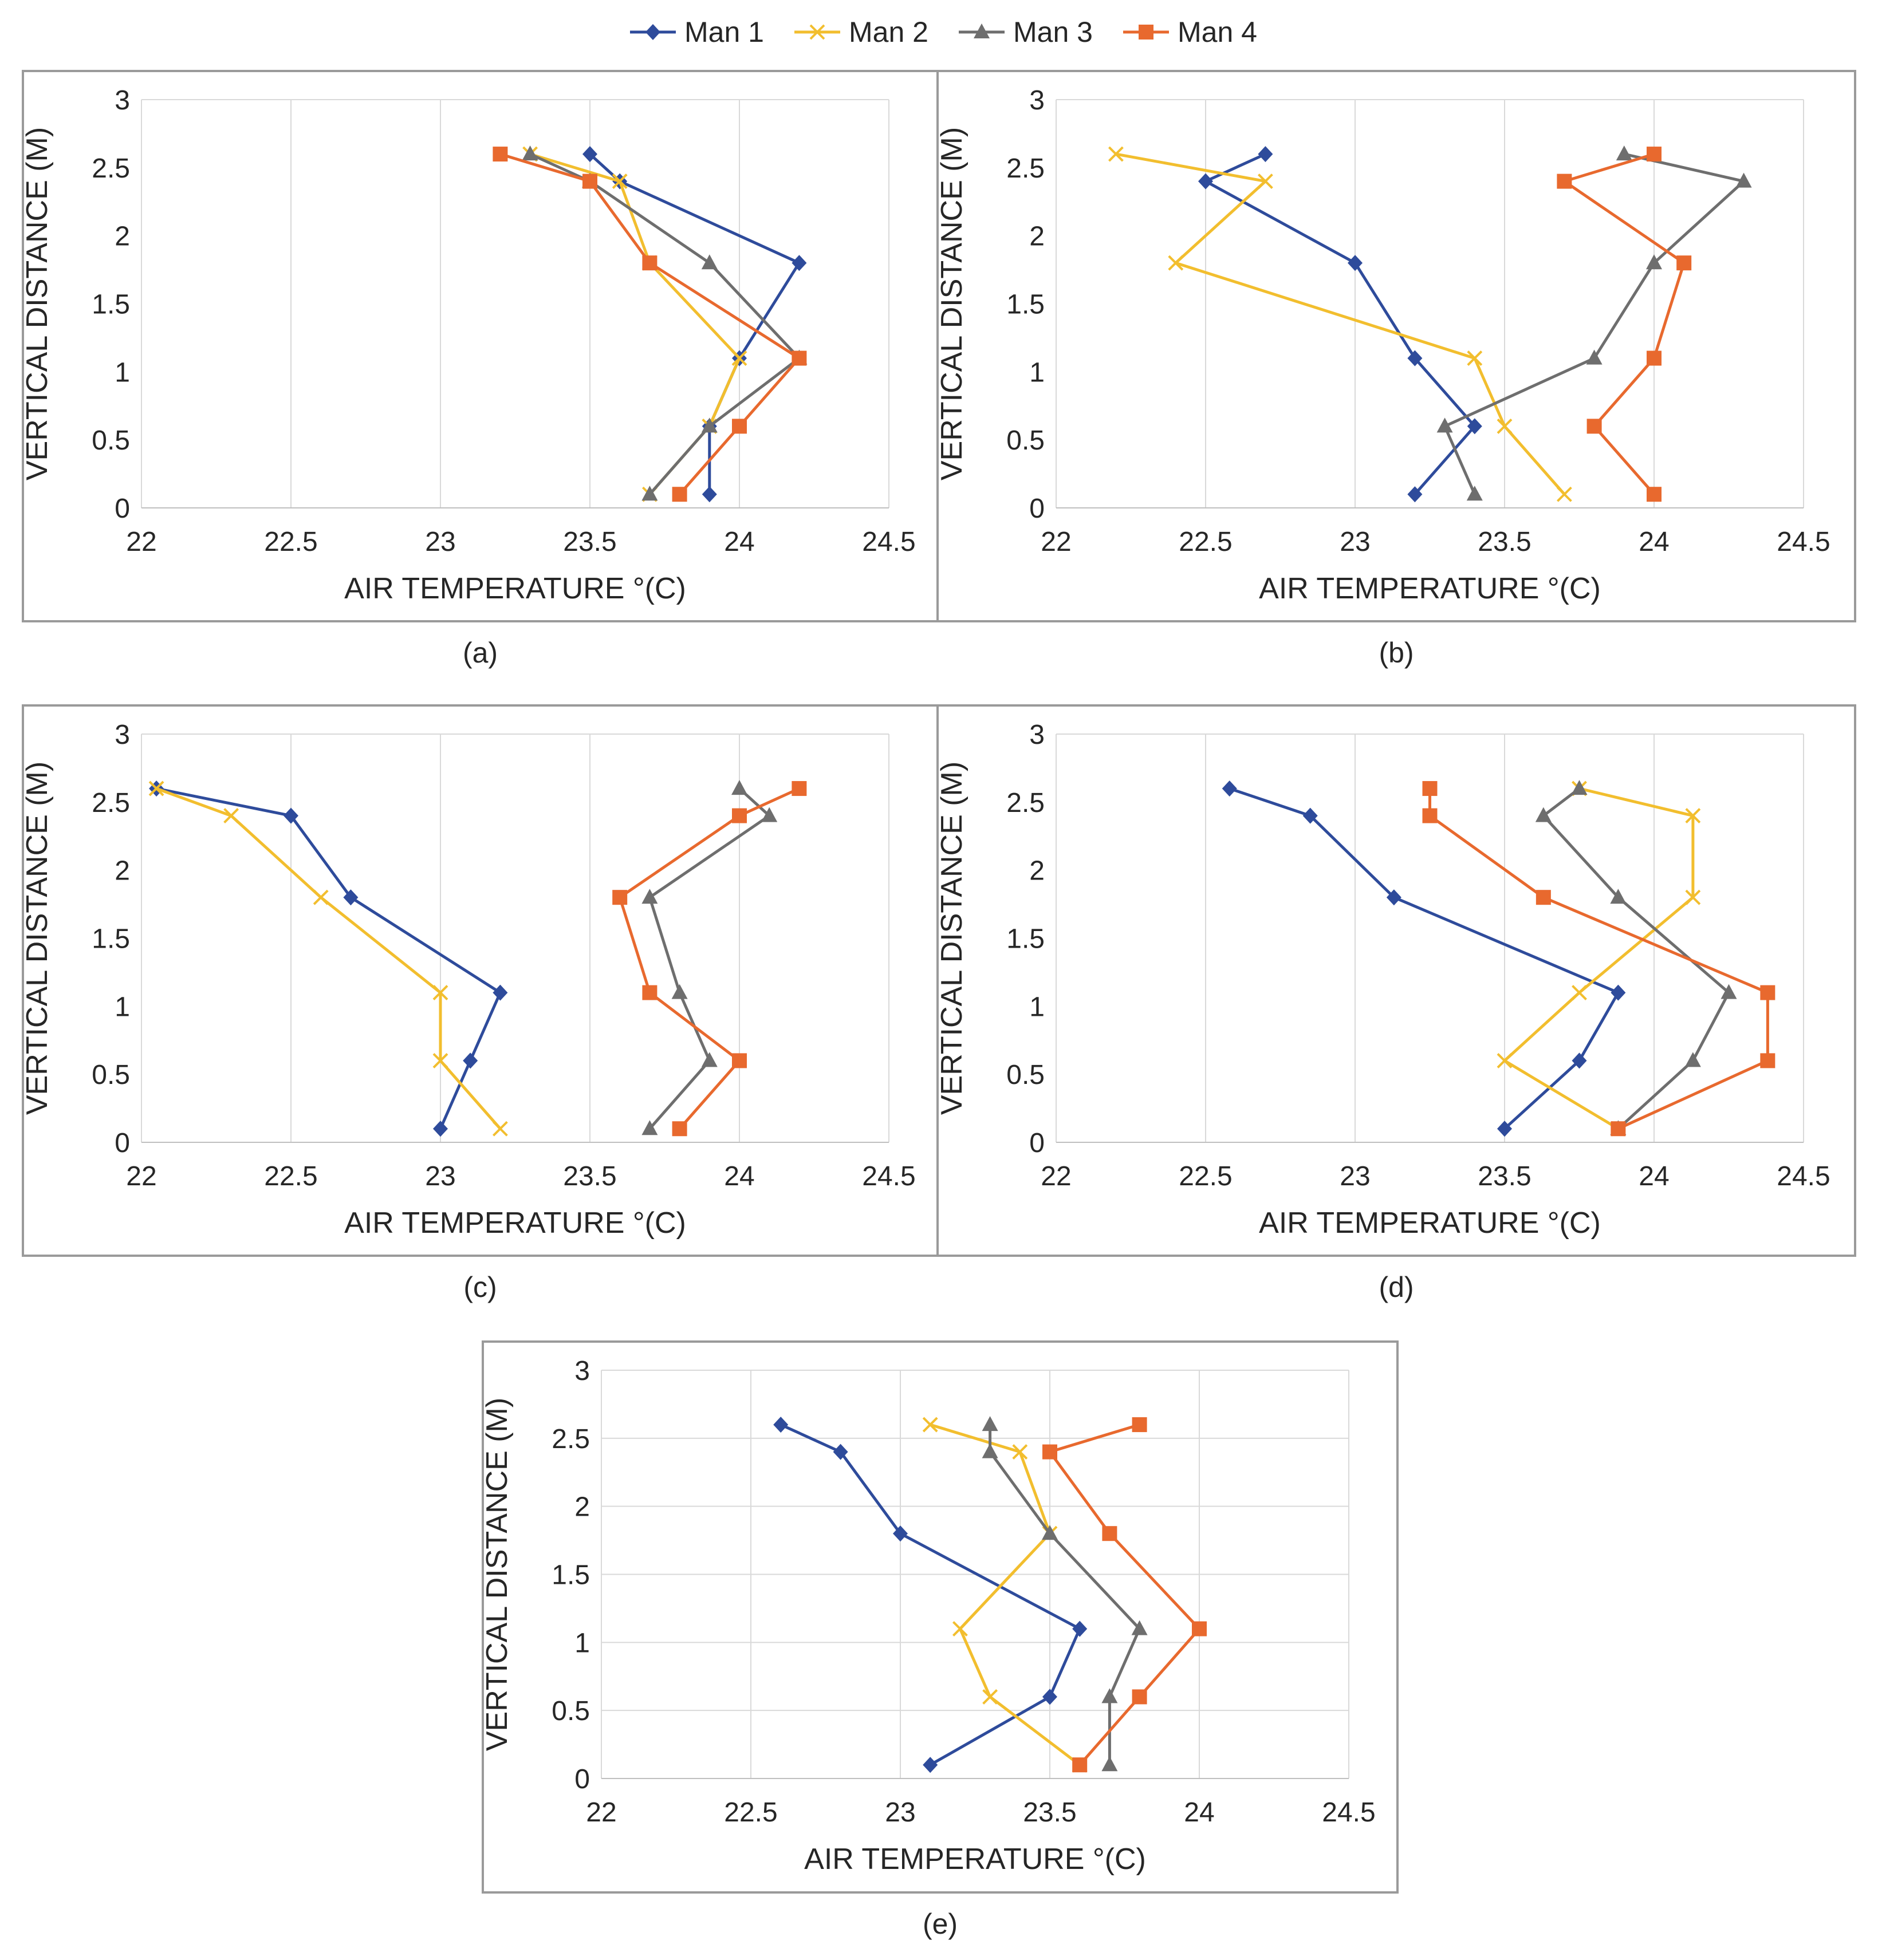 The height and width of the screenshot is (1960, 1878). What do you see at coordinates (888, 32) in the screenshot?
I see `legend-label-man-2: Man 2` at bounding box center [888, 32].